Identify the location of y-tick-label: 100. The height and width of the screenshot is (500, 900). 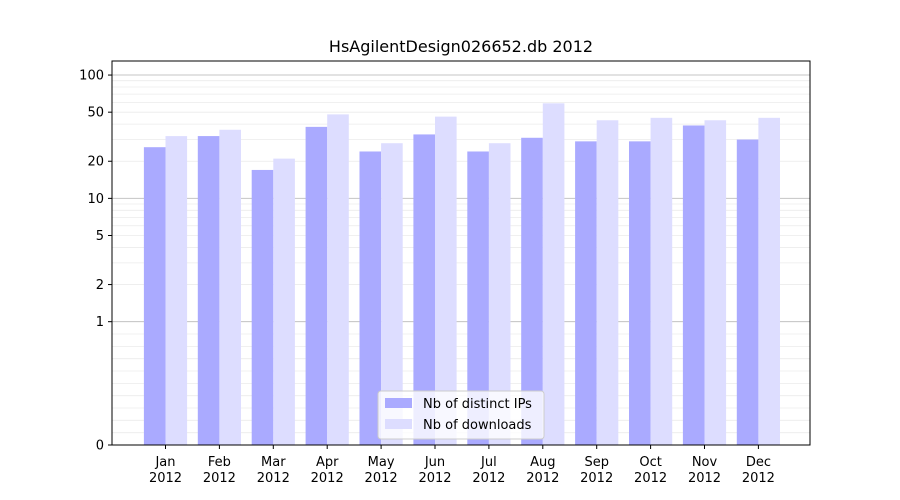
(91, 76).